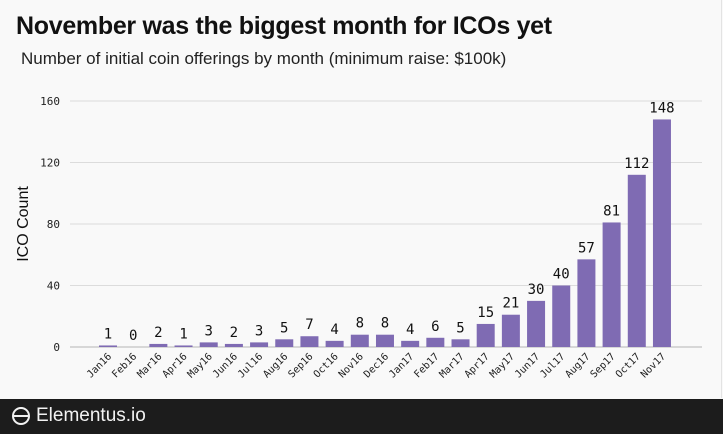  I want to click on y-tick-label: 120, so click(50, 163).